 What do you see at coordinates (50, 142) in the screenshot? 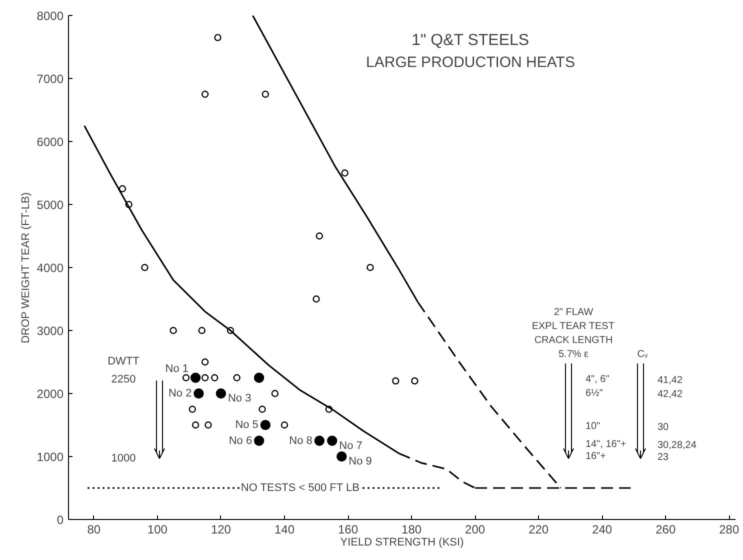
I see `y-tick-label: 6000` at bounding box center [50, 142].